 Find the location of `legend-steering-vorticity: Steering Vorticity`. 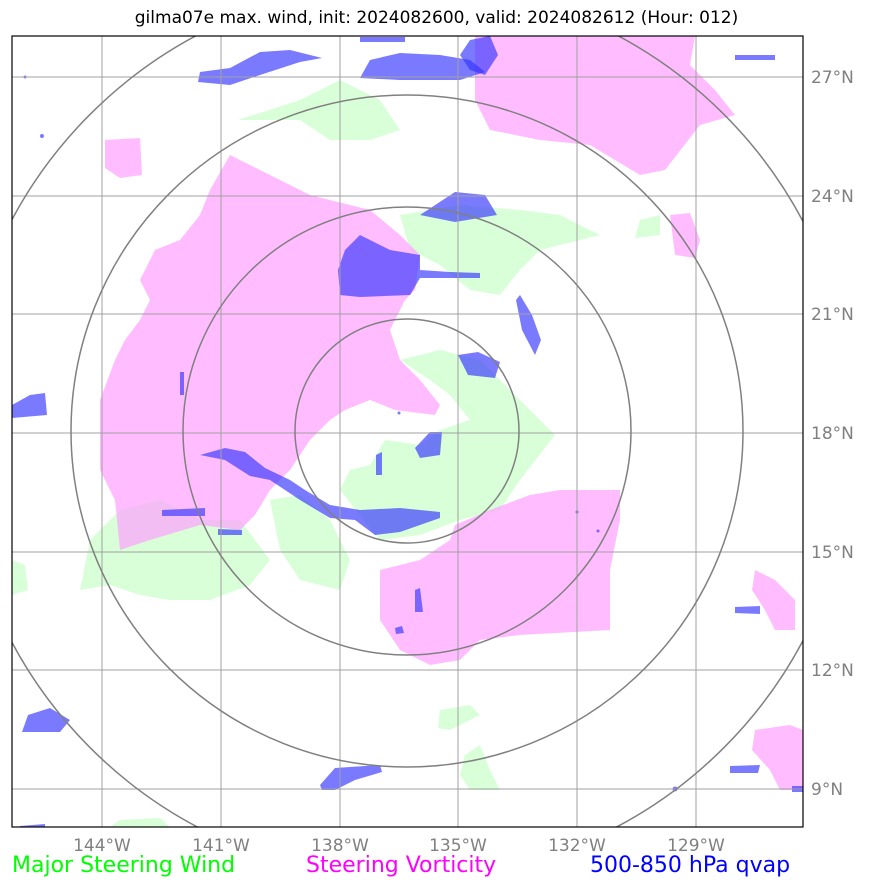

legend-steering-vorticity: Steering Vorticity is located at coordinates (401, 865).